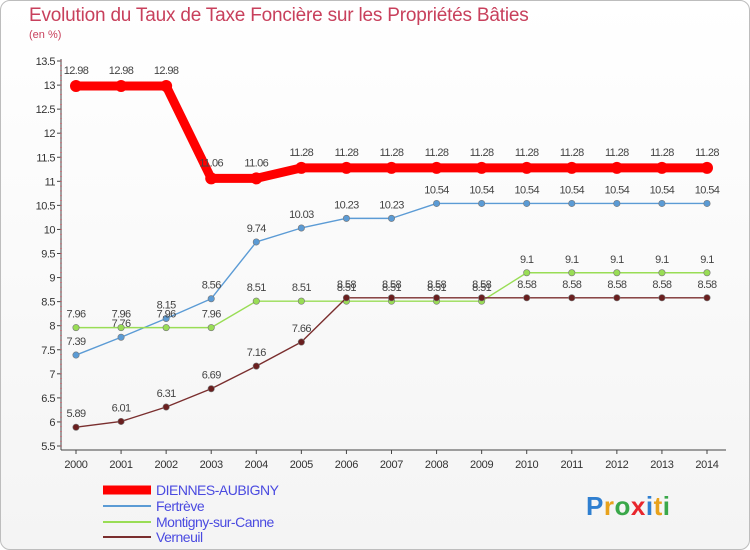 This screenshot has width=750, height=550. I want to click on x-tick-label: 2007, so click(391, 465).